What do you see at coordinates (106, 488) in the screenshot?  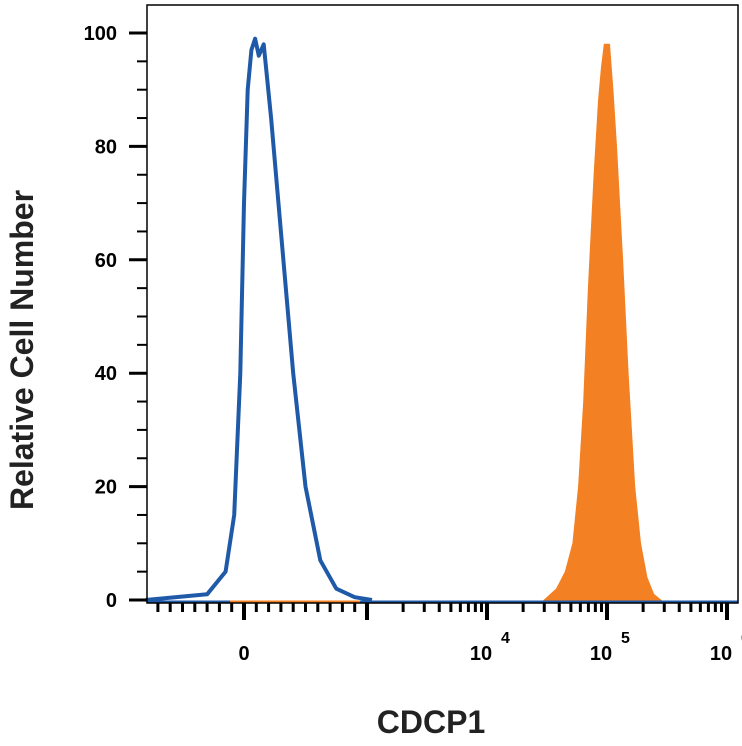 I see `y-tick-label: 20` at bounding box center [106, 488].